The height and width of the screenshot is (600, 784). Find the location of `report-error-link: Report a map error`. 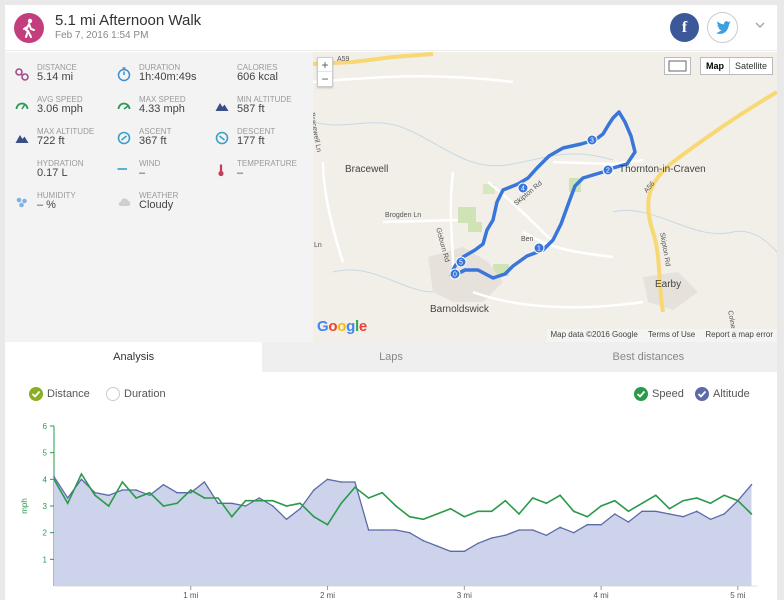

report-error-link: Report a map error is located at coordinates (739, 334).